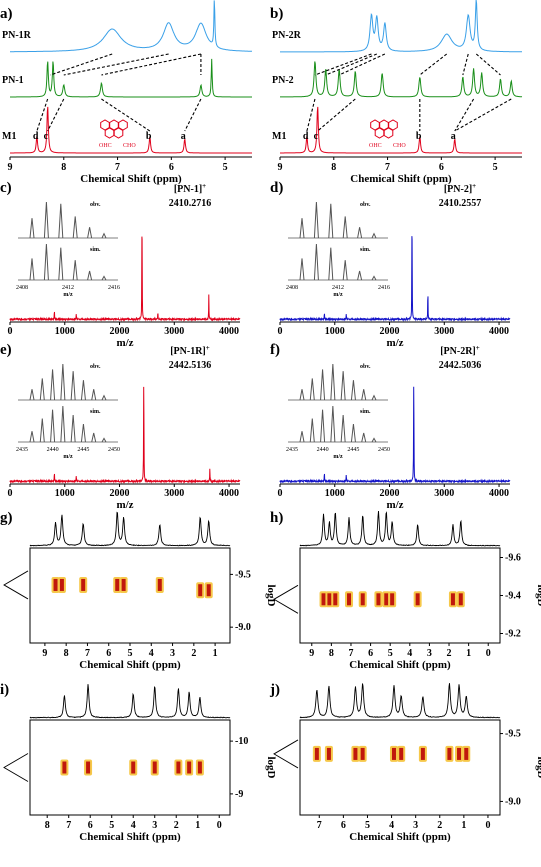  What do you see at coordinates (208, 348) in the screenshot?
I see `ion-charge: +` at bounding box center [208, 348].